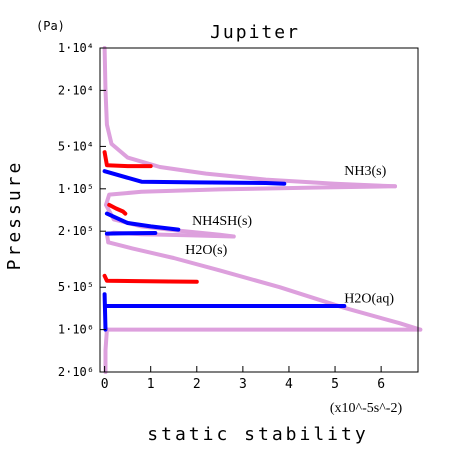 This screenshot has width=450, height=450. What do you see at coordinates (381, 384) in the screenshot?
I see `x-tick-label: 6` at bounding box center [381, 384].